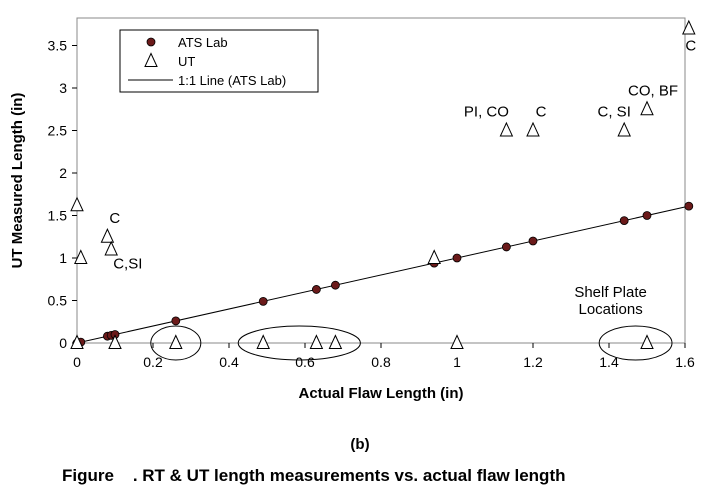 The image size is (720, 504). What do you see at coordinates (457, 362) in the screenshot?
I see `x-tick-label: 1` at bounding box center [457, 362].